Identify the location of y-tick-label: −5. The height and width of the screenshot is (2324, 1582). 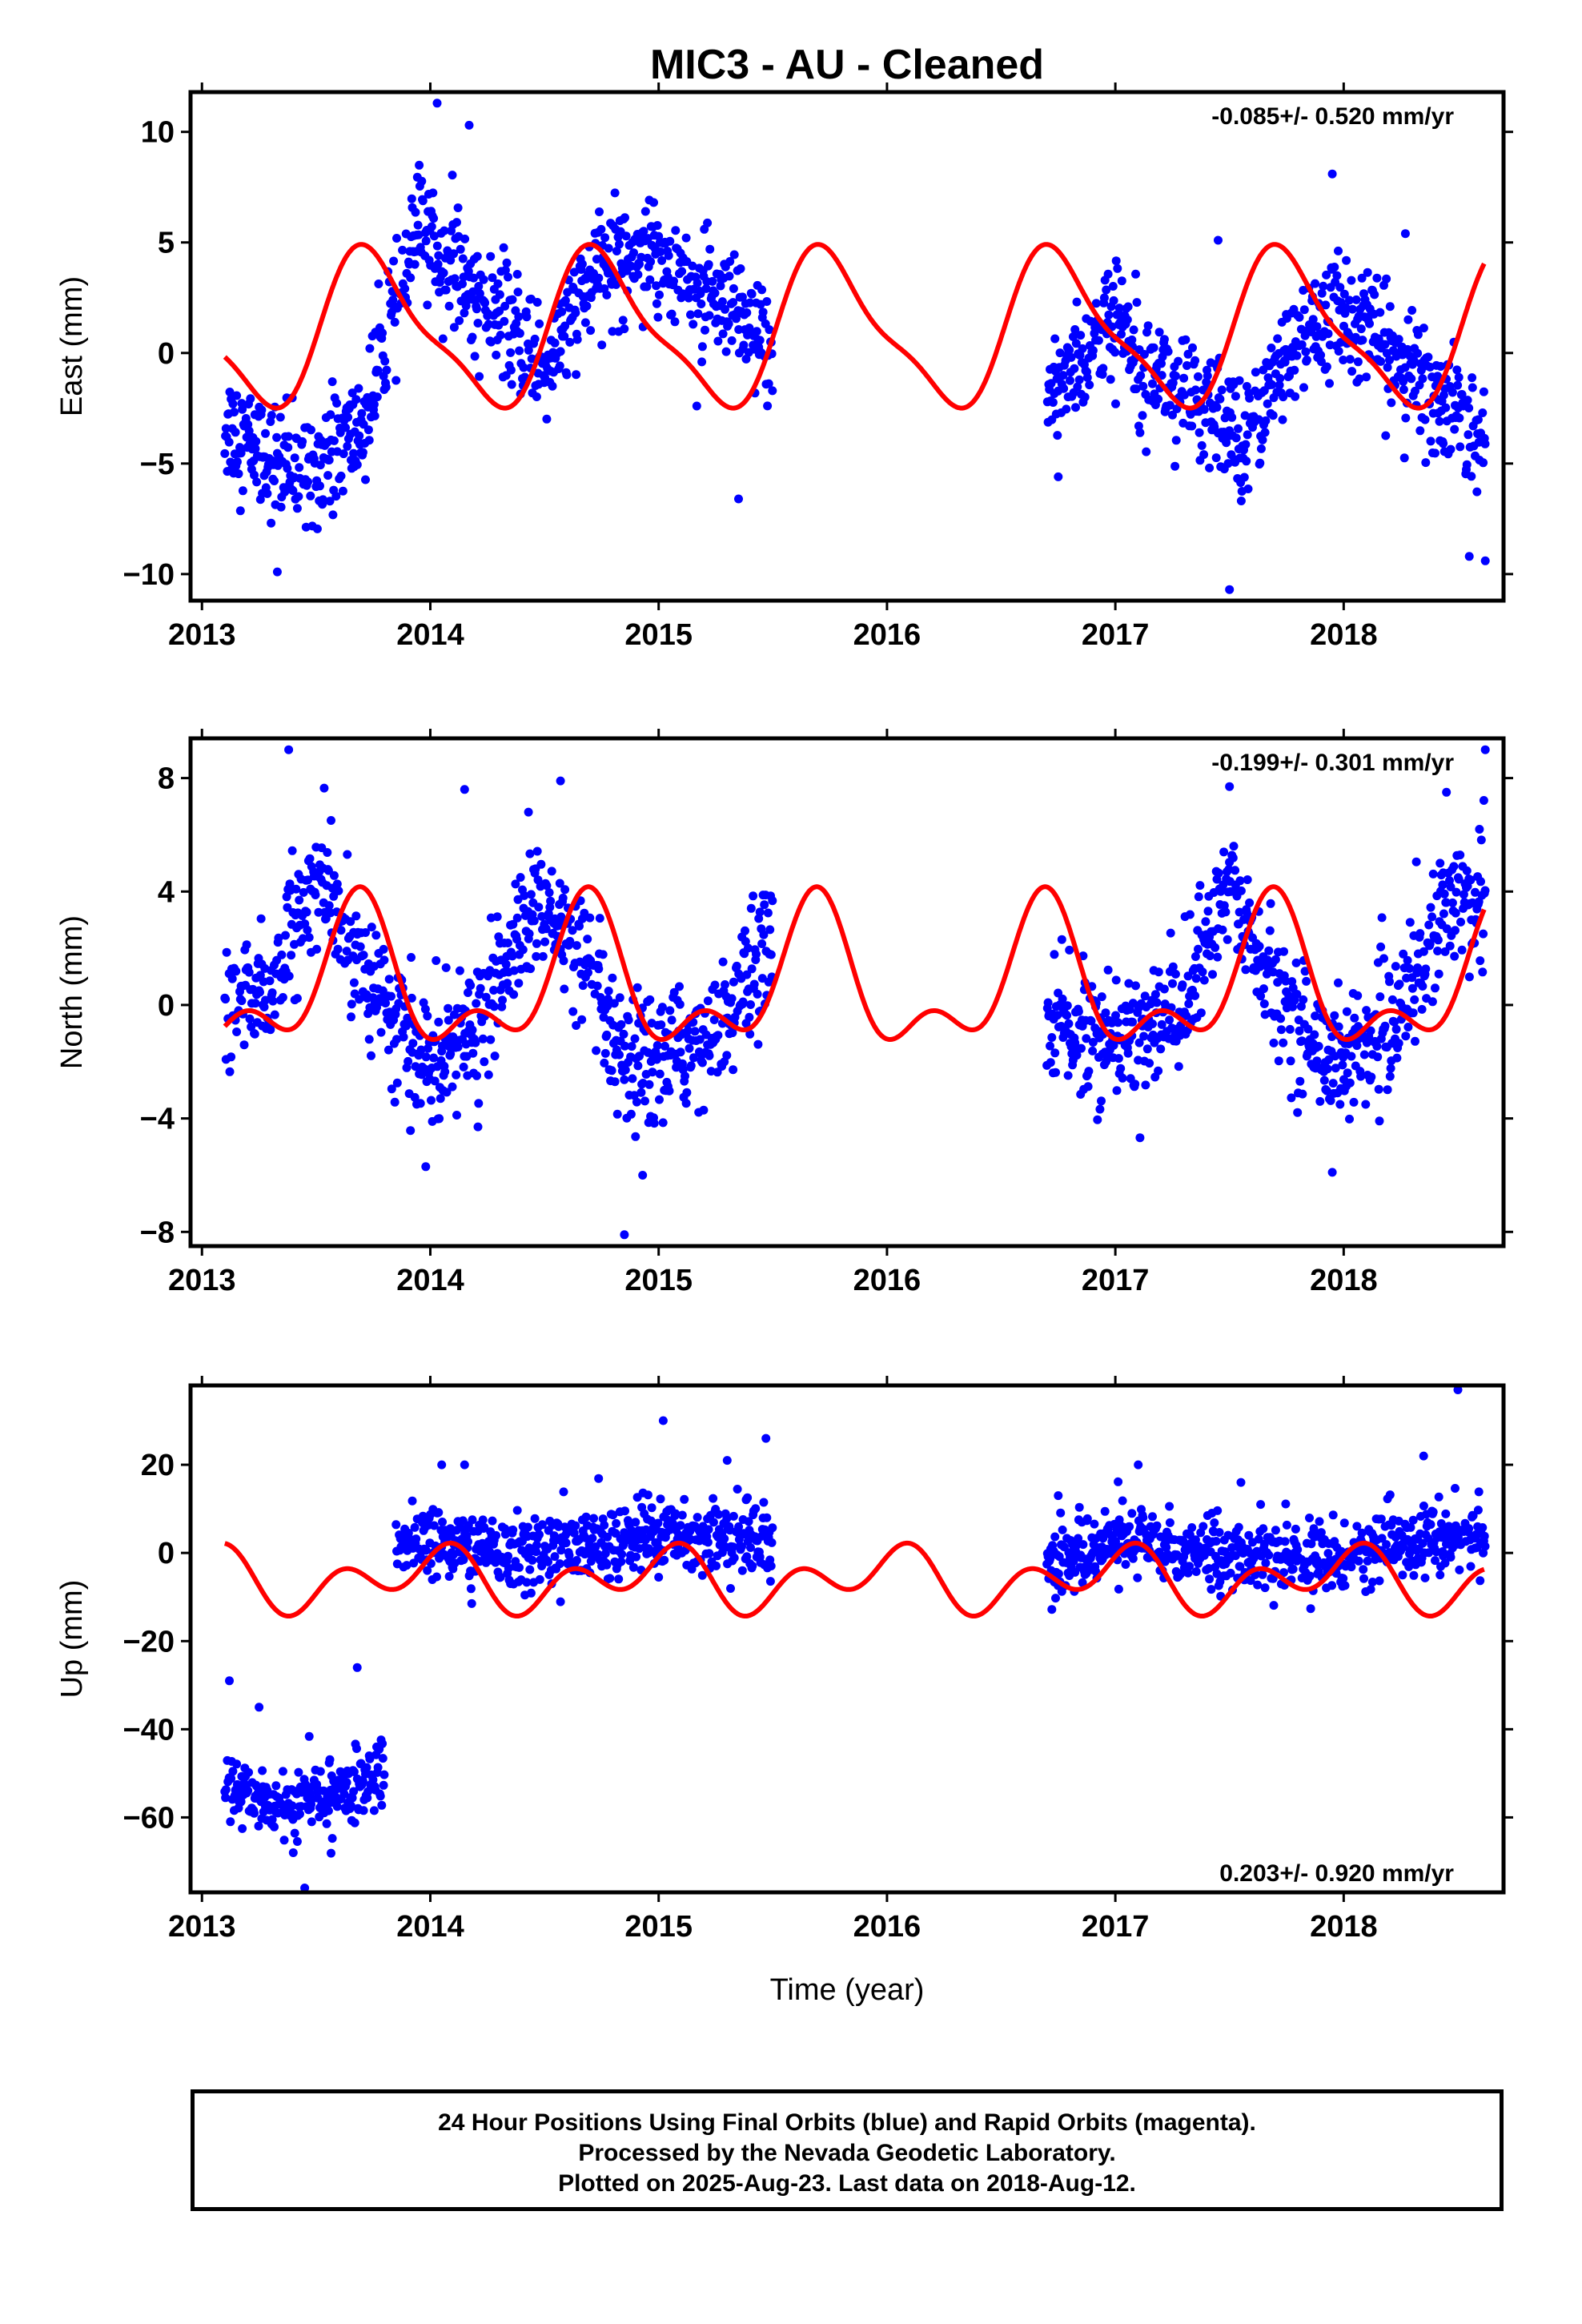
(157, 464).